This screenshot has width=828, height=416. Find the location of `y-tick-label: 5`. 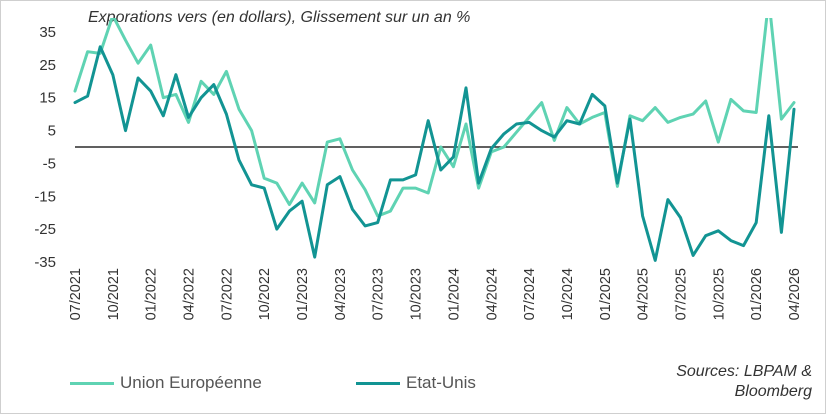

y-tick-label: 5 is located at coordinates (52, 131).